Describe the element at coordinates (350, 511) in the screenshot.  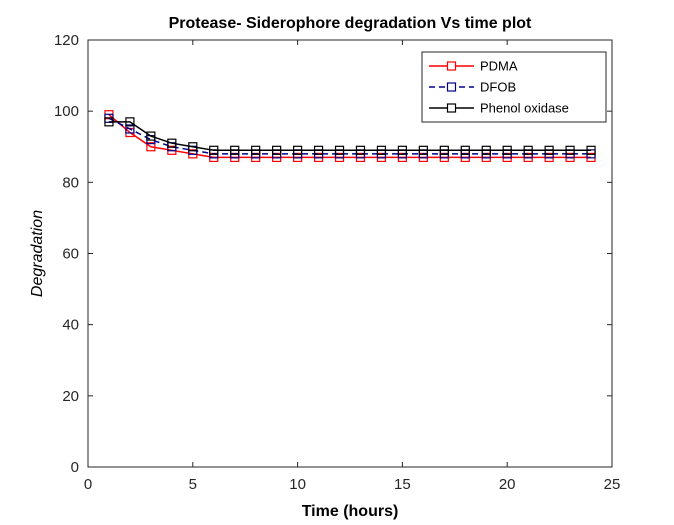
I see `x-axis-label: Time (hours)` at that location.